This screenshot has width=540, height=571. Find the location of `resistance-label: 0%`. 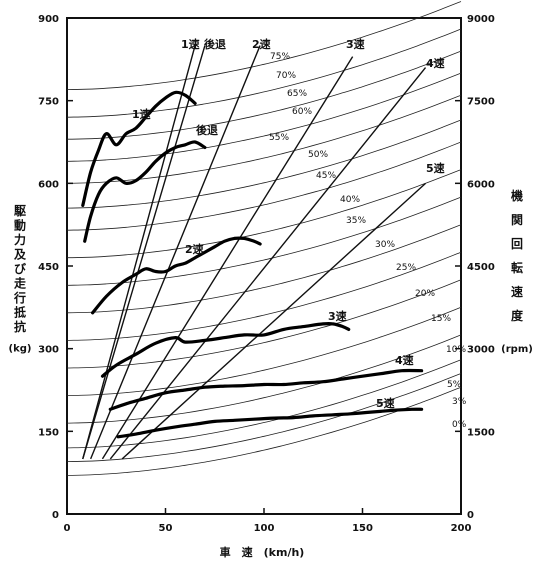

resistance-label: 0% is located at coordinates (459, 425).